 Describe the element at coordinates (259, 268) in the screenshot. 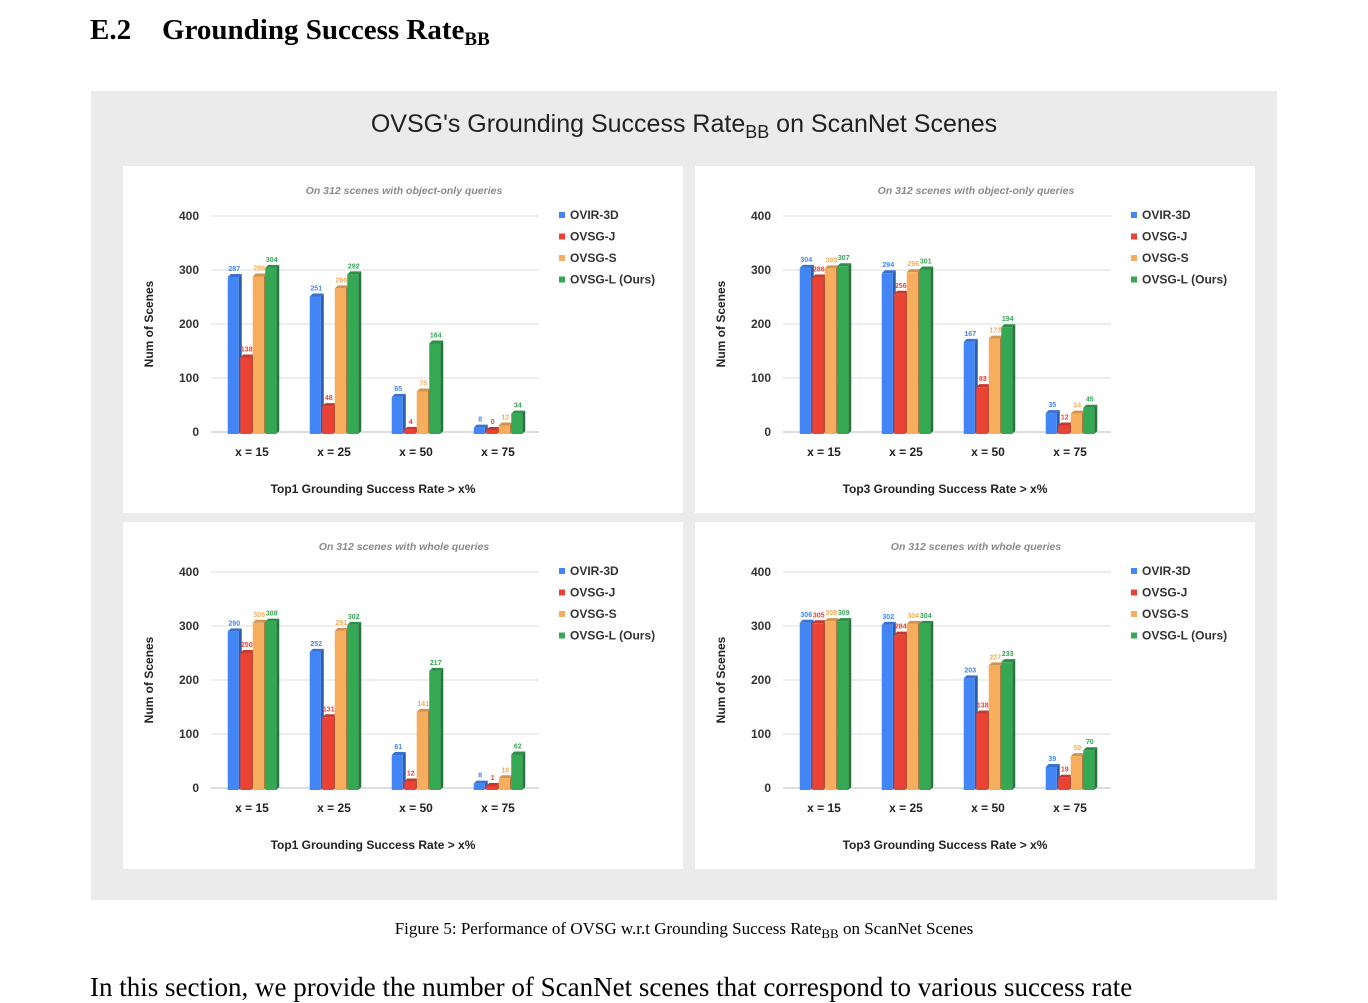

I see `data-label: 288` at that location.